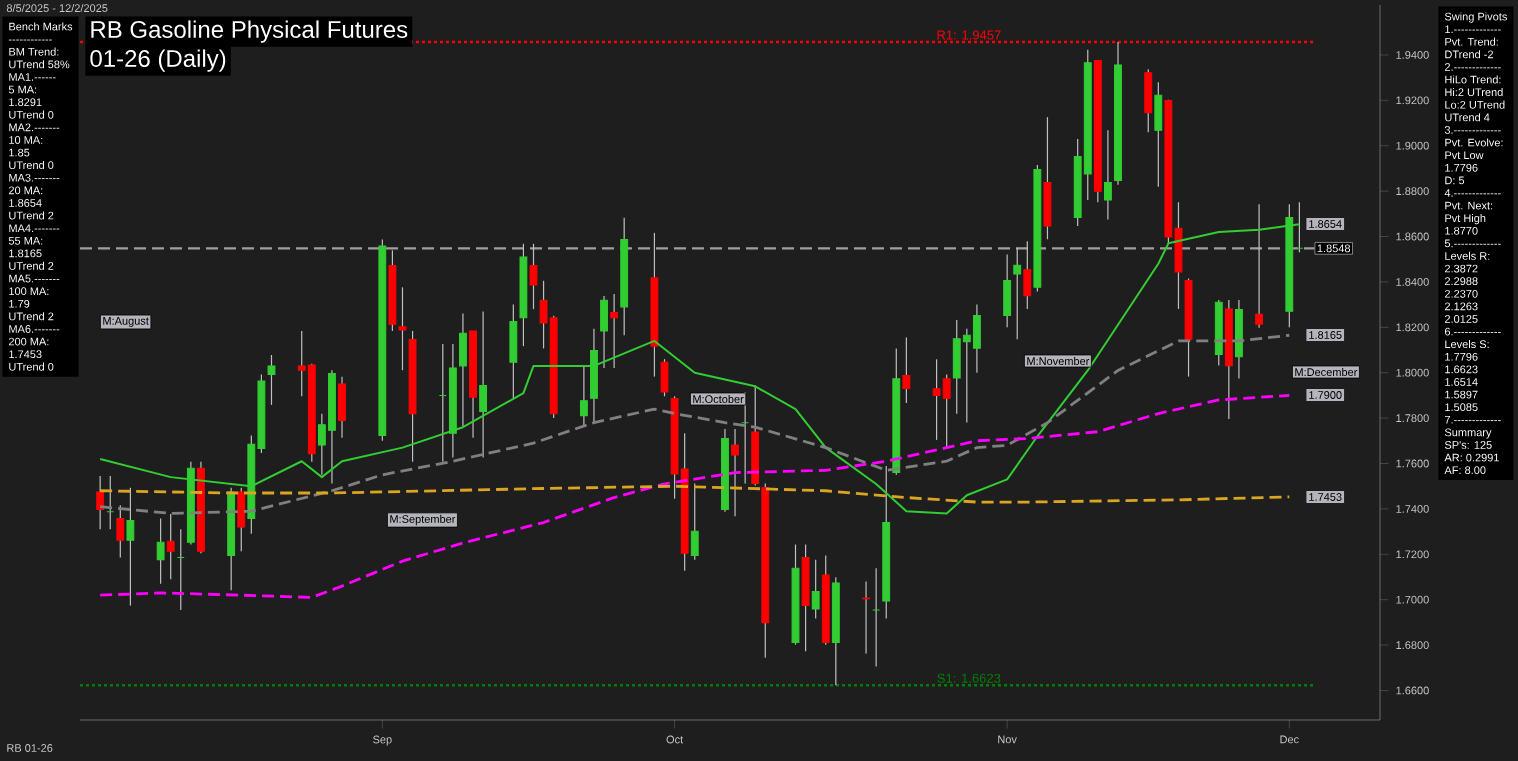 The width and height of the screenshot is (1518, 761). What do you see at coordinates (1461, 230) in the screenshot?
I see `text: 1.8770` at bounding box center [1461, 230].